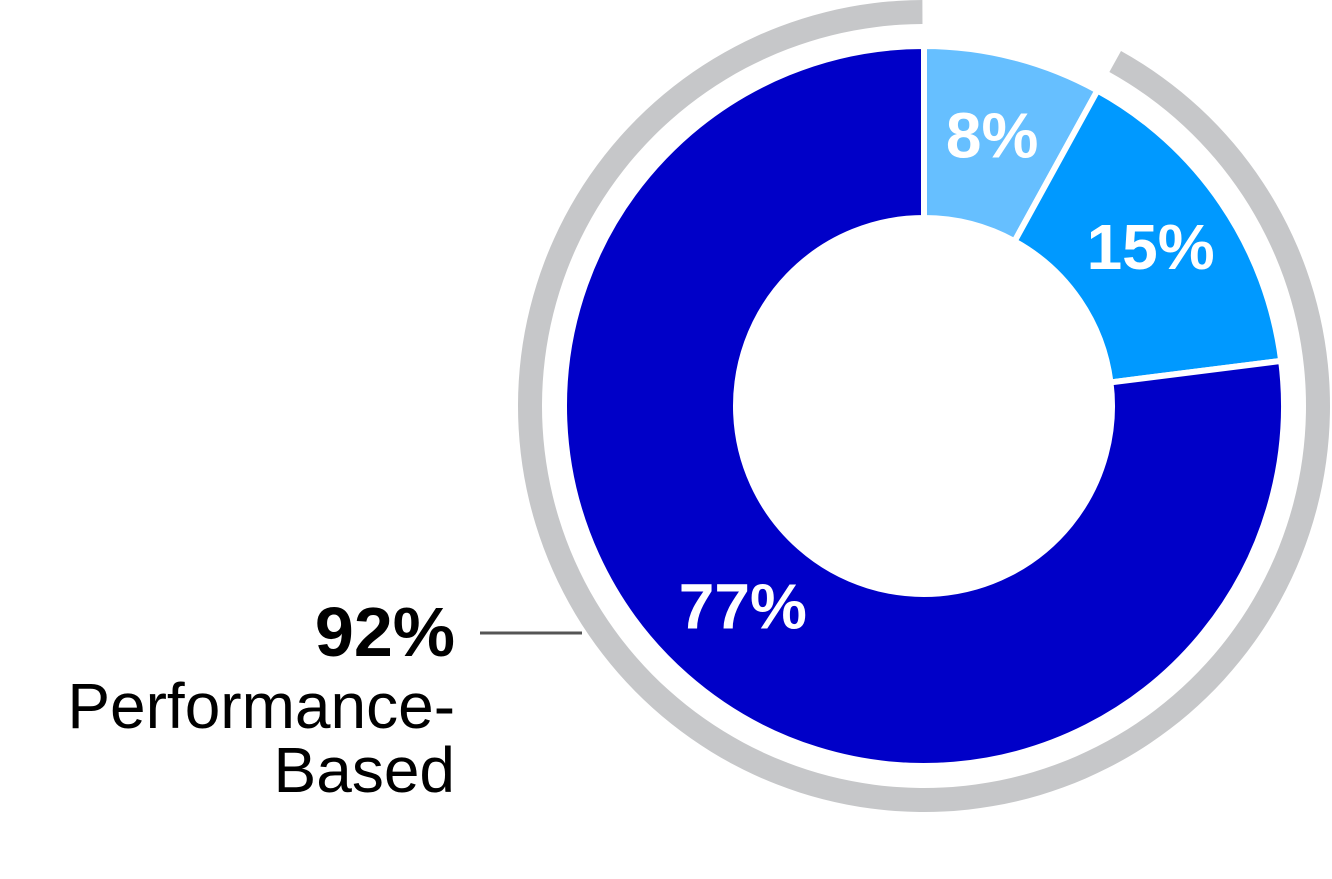 This screenshot has width=1332, height=879. Describe the element at coordinates (384, 632) in the screenshot. I see `annotation-value: 92%` at that location.